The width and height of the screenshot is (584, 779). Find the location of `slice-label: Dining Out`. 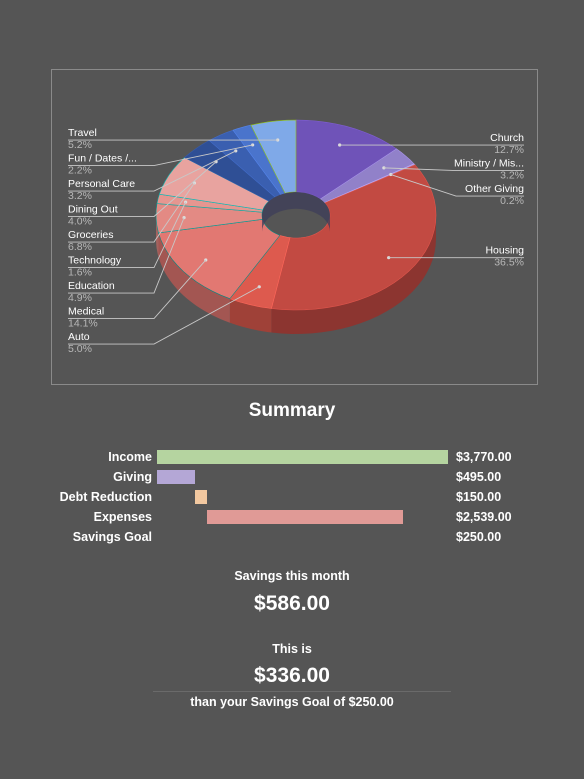

slice-label: Dining Out is located at coordinates (93, 210).